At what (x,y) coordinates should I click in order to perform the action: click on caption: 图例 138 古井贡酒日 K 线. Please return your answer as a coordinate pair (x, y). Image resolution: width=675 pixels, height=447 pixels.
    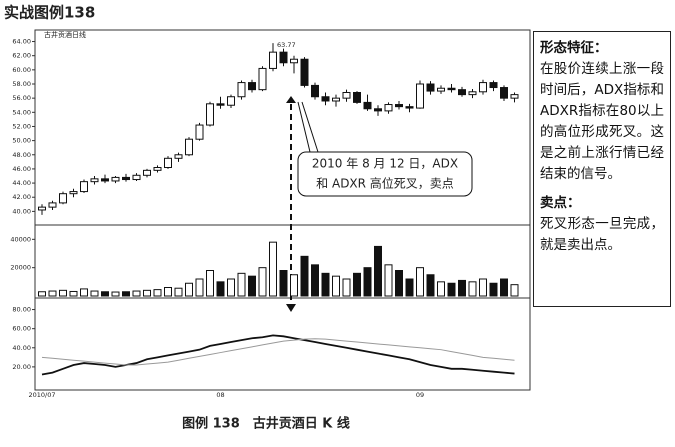
    Looking at the image, I should click on (266, 424).